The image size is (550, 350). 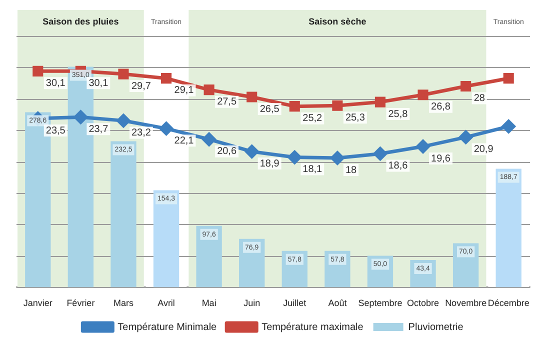 What do you see at coordinates (436, 327) in the screenshot?
I see `legend-label: Pluviometrie` at bounding box center [436, 327].